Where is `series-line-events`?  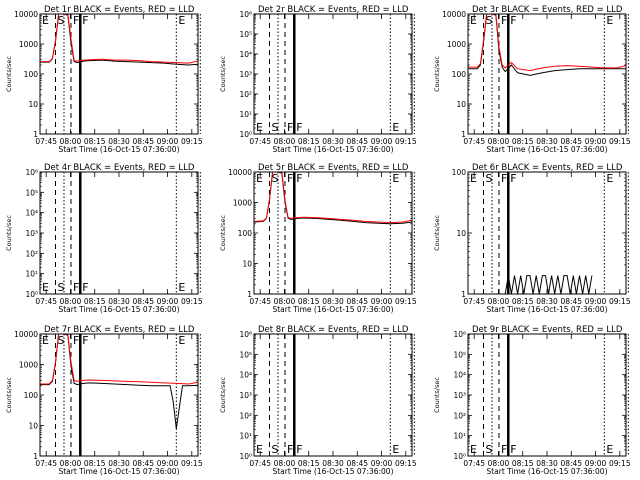 series-line-events is located at coordinates (119, 381).